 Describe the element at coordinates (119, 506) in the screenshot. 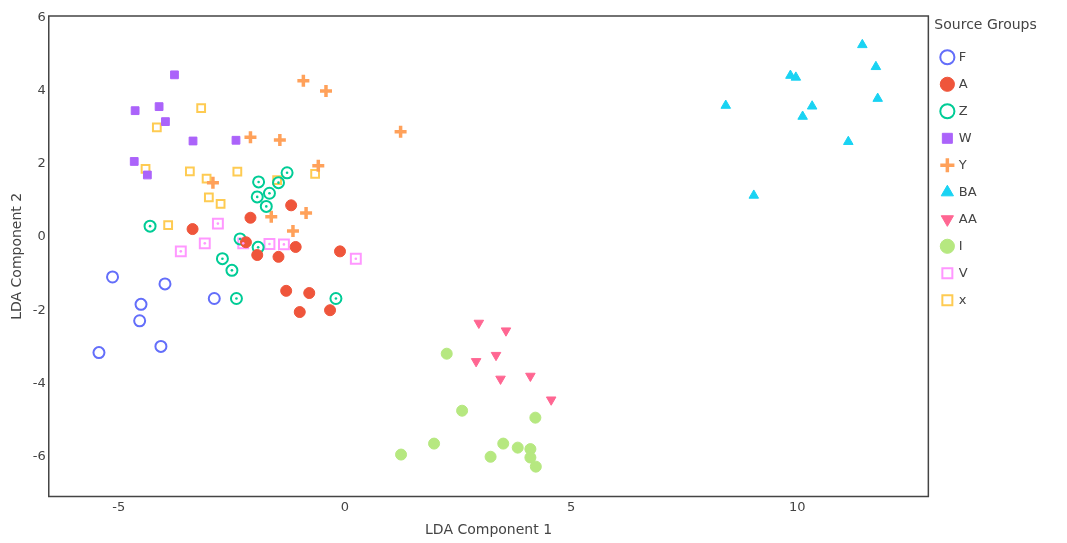

I see `x-tick-label: -5` at that location.